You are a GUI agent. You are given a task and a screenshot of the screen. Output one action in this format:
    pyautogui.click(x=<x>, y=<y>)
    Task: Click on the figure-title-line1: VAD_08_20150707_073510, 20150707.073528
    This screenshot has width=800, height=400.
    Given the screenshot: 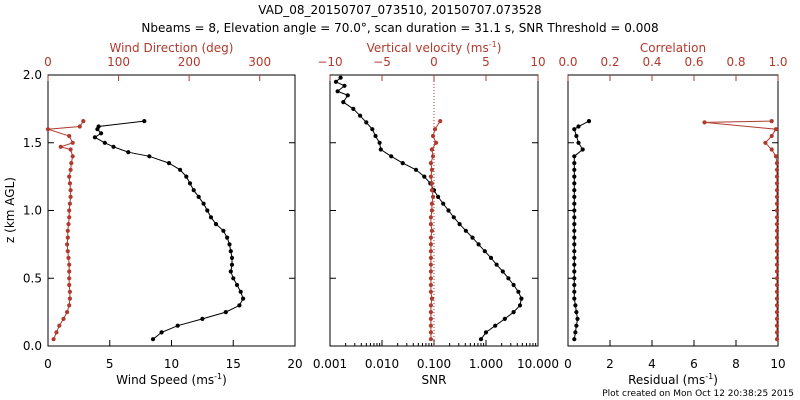 What is the action you would take?
    pyautogui.click(x=399, y=10)
    